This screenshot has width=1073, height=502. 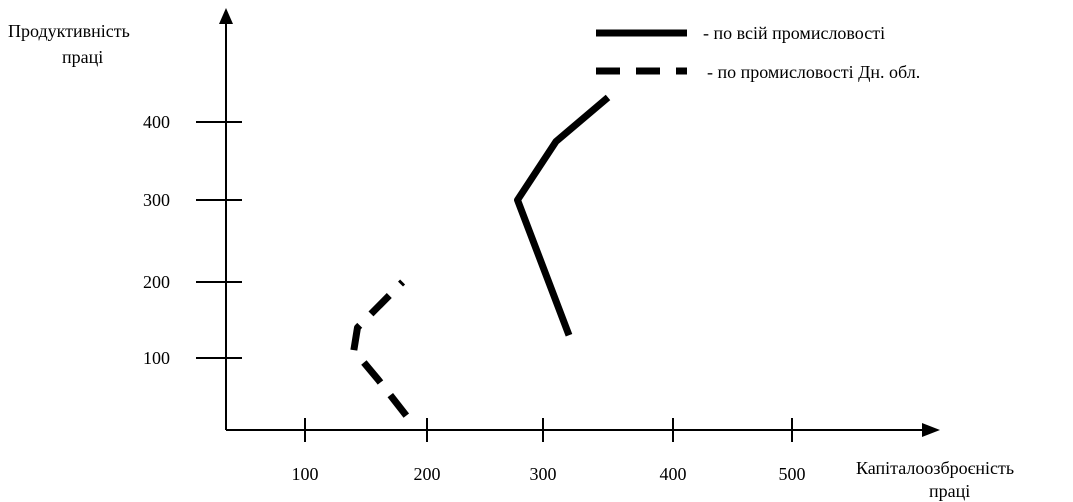 I want to click on y-tick-label-200: 200, so click(x=156, y=282).